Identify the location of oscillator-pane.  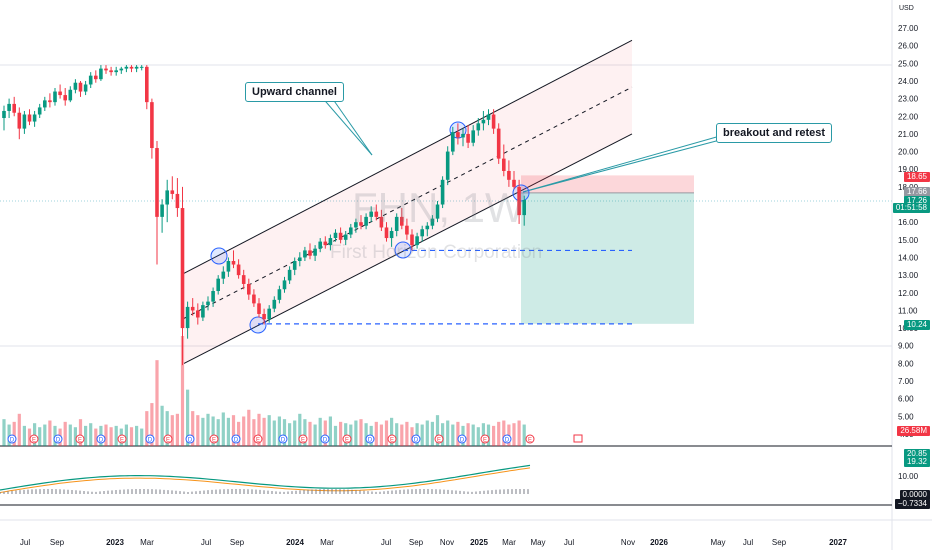
(265, 479).